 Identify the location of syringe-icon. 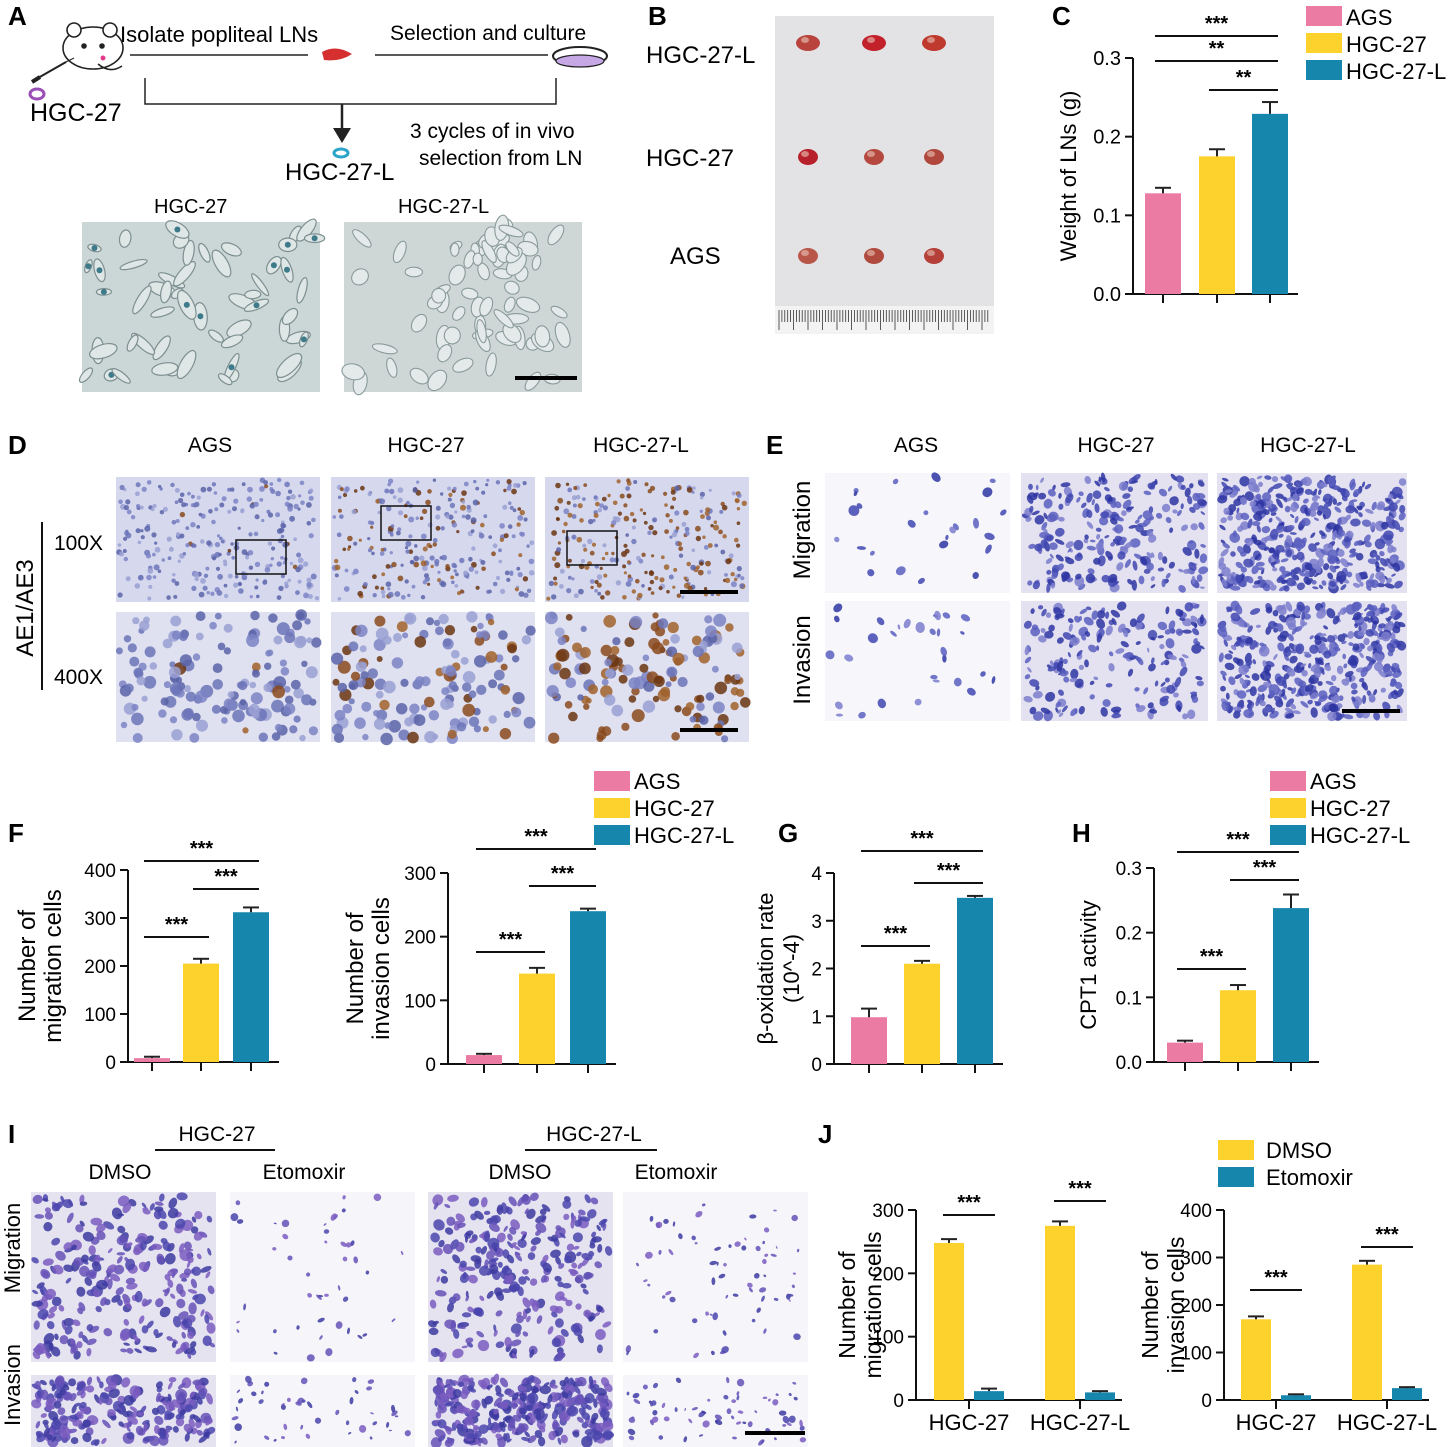
(52, 70).